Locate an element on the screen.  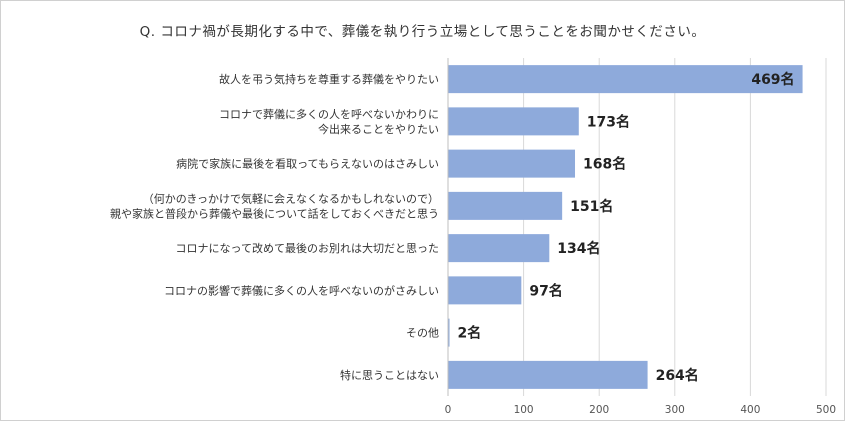
data-label: 173名 is located at coordinates (608, 121).